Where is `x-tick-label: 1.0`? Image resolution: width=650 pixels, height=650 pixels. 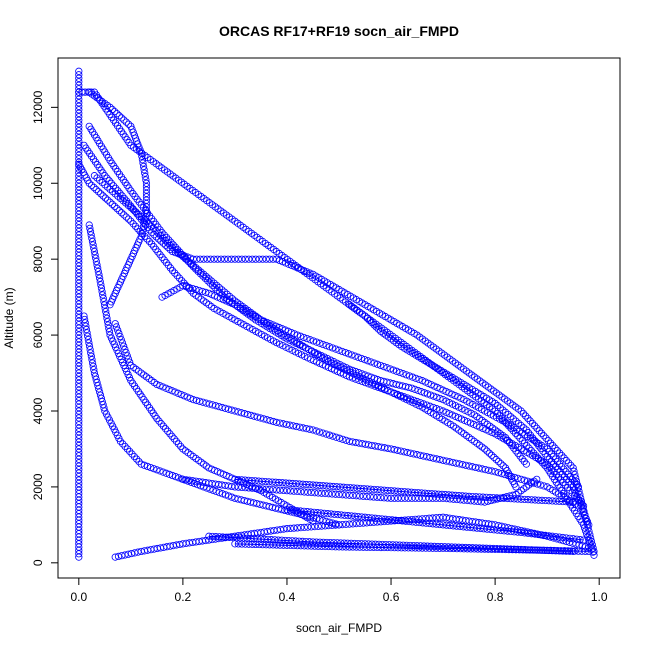 x-tick-label: 1.0 is located at coordinates (599, 597).